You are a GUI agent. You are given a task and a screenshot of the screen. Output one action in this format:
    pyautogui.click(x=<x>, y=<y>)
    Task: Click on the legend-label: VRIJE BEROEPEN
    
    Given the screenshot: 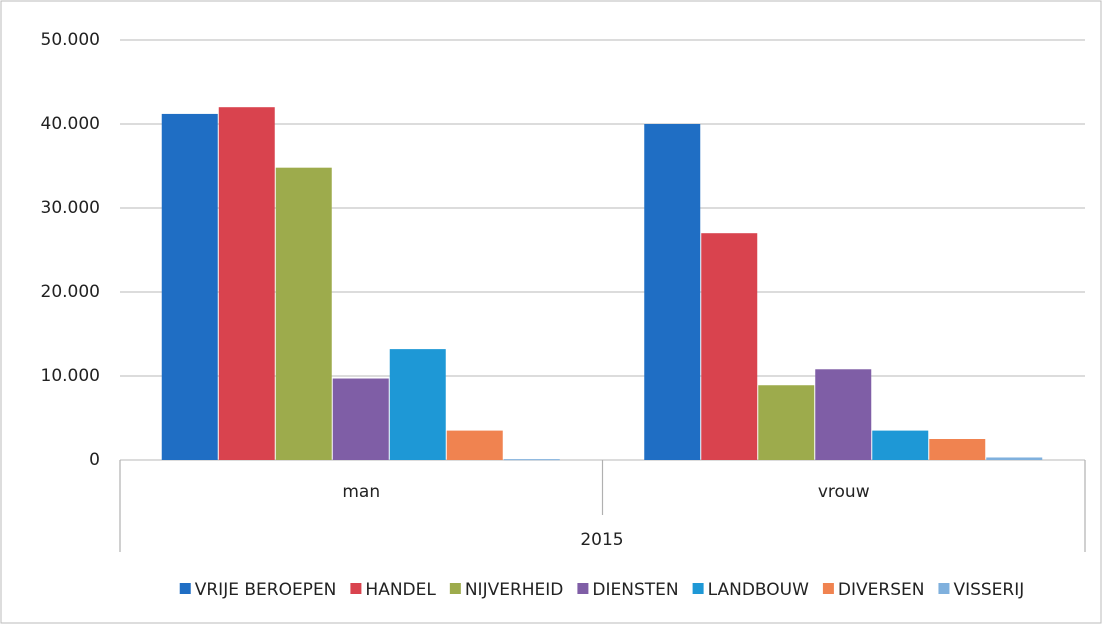 What is the action you would take?
    pyautogui.click(x=266, y=590)
    